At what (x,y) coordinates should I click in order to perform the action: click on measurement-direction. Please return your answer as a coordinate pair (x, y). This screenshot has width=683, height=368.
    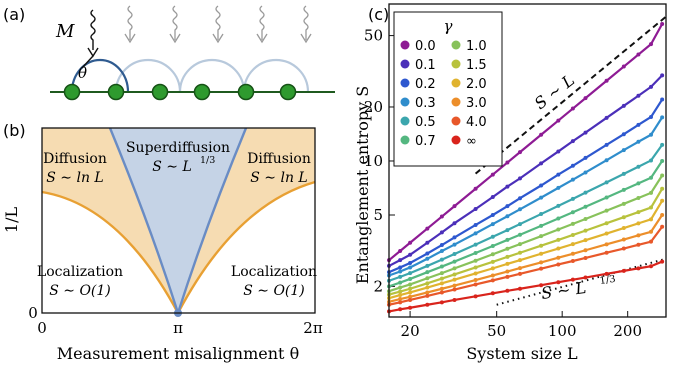
    Looking at the image, I should click on (87, 62).